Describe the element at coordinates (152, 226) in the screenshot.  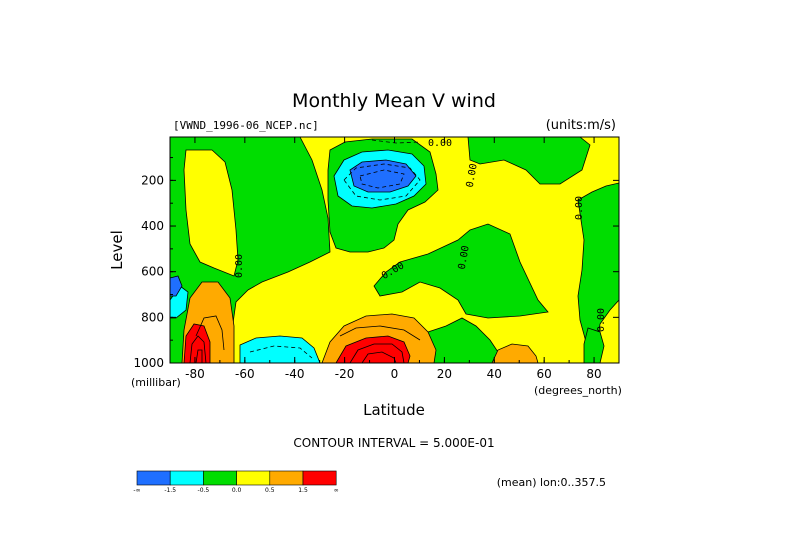
I see `y-tick-label: 400` at that location.